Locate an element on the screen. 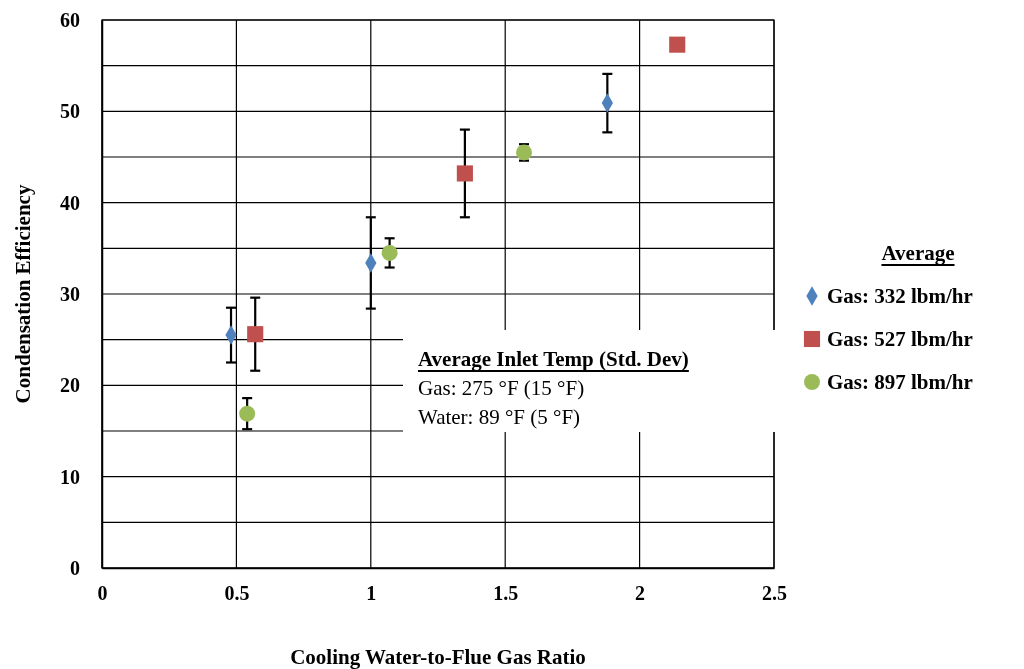 The image size is (1024, 669). x-axis-title: Cooling Water-to-Flue Gas Ratio is located at coordinates (438, 657).